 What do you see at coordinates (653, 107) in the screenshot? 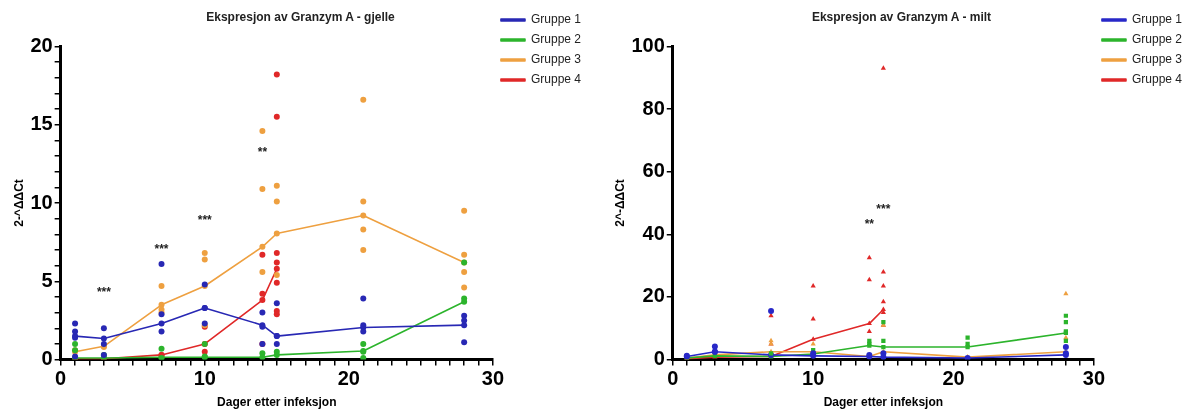
I see `y-tick-label: 80` at bounding box center [653, 107].